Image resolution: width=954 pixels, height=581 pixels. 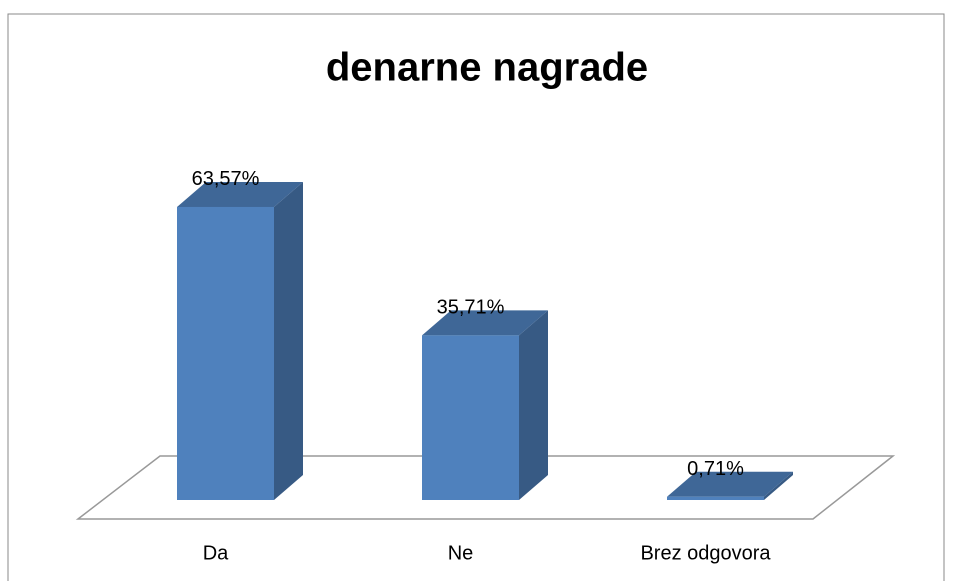 I want to click on data-label: 35,71%, so click(x=471, y=308).